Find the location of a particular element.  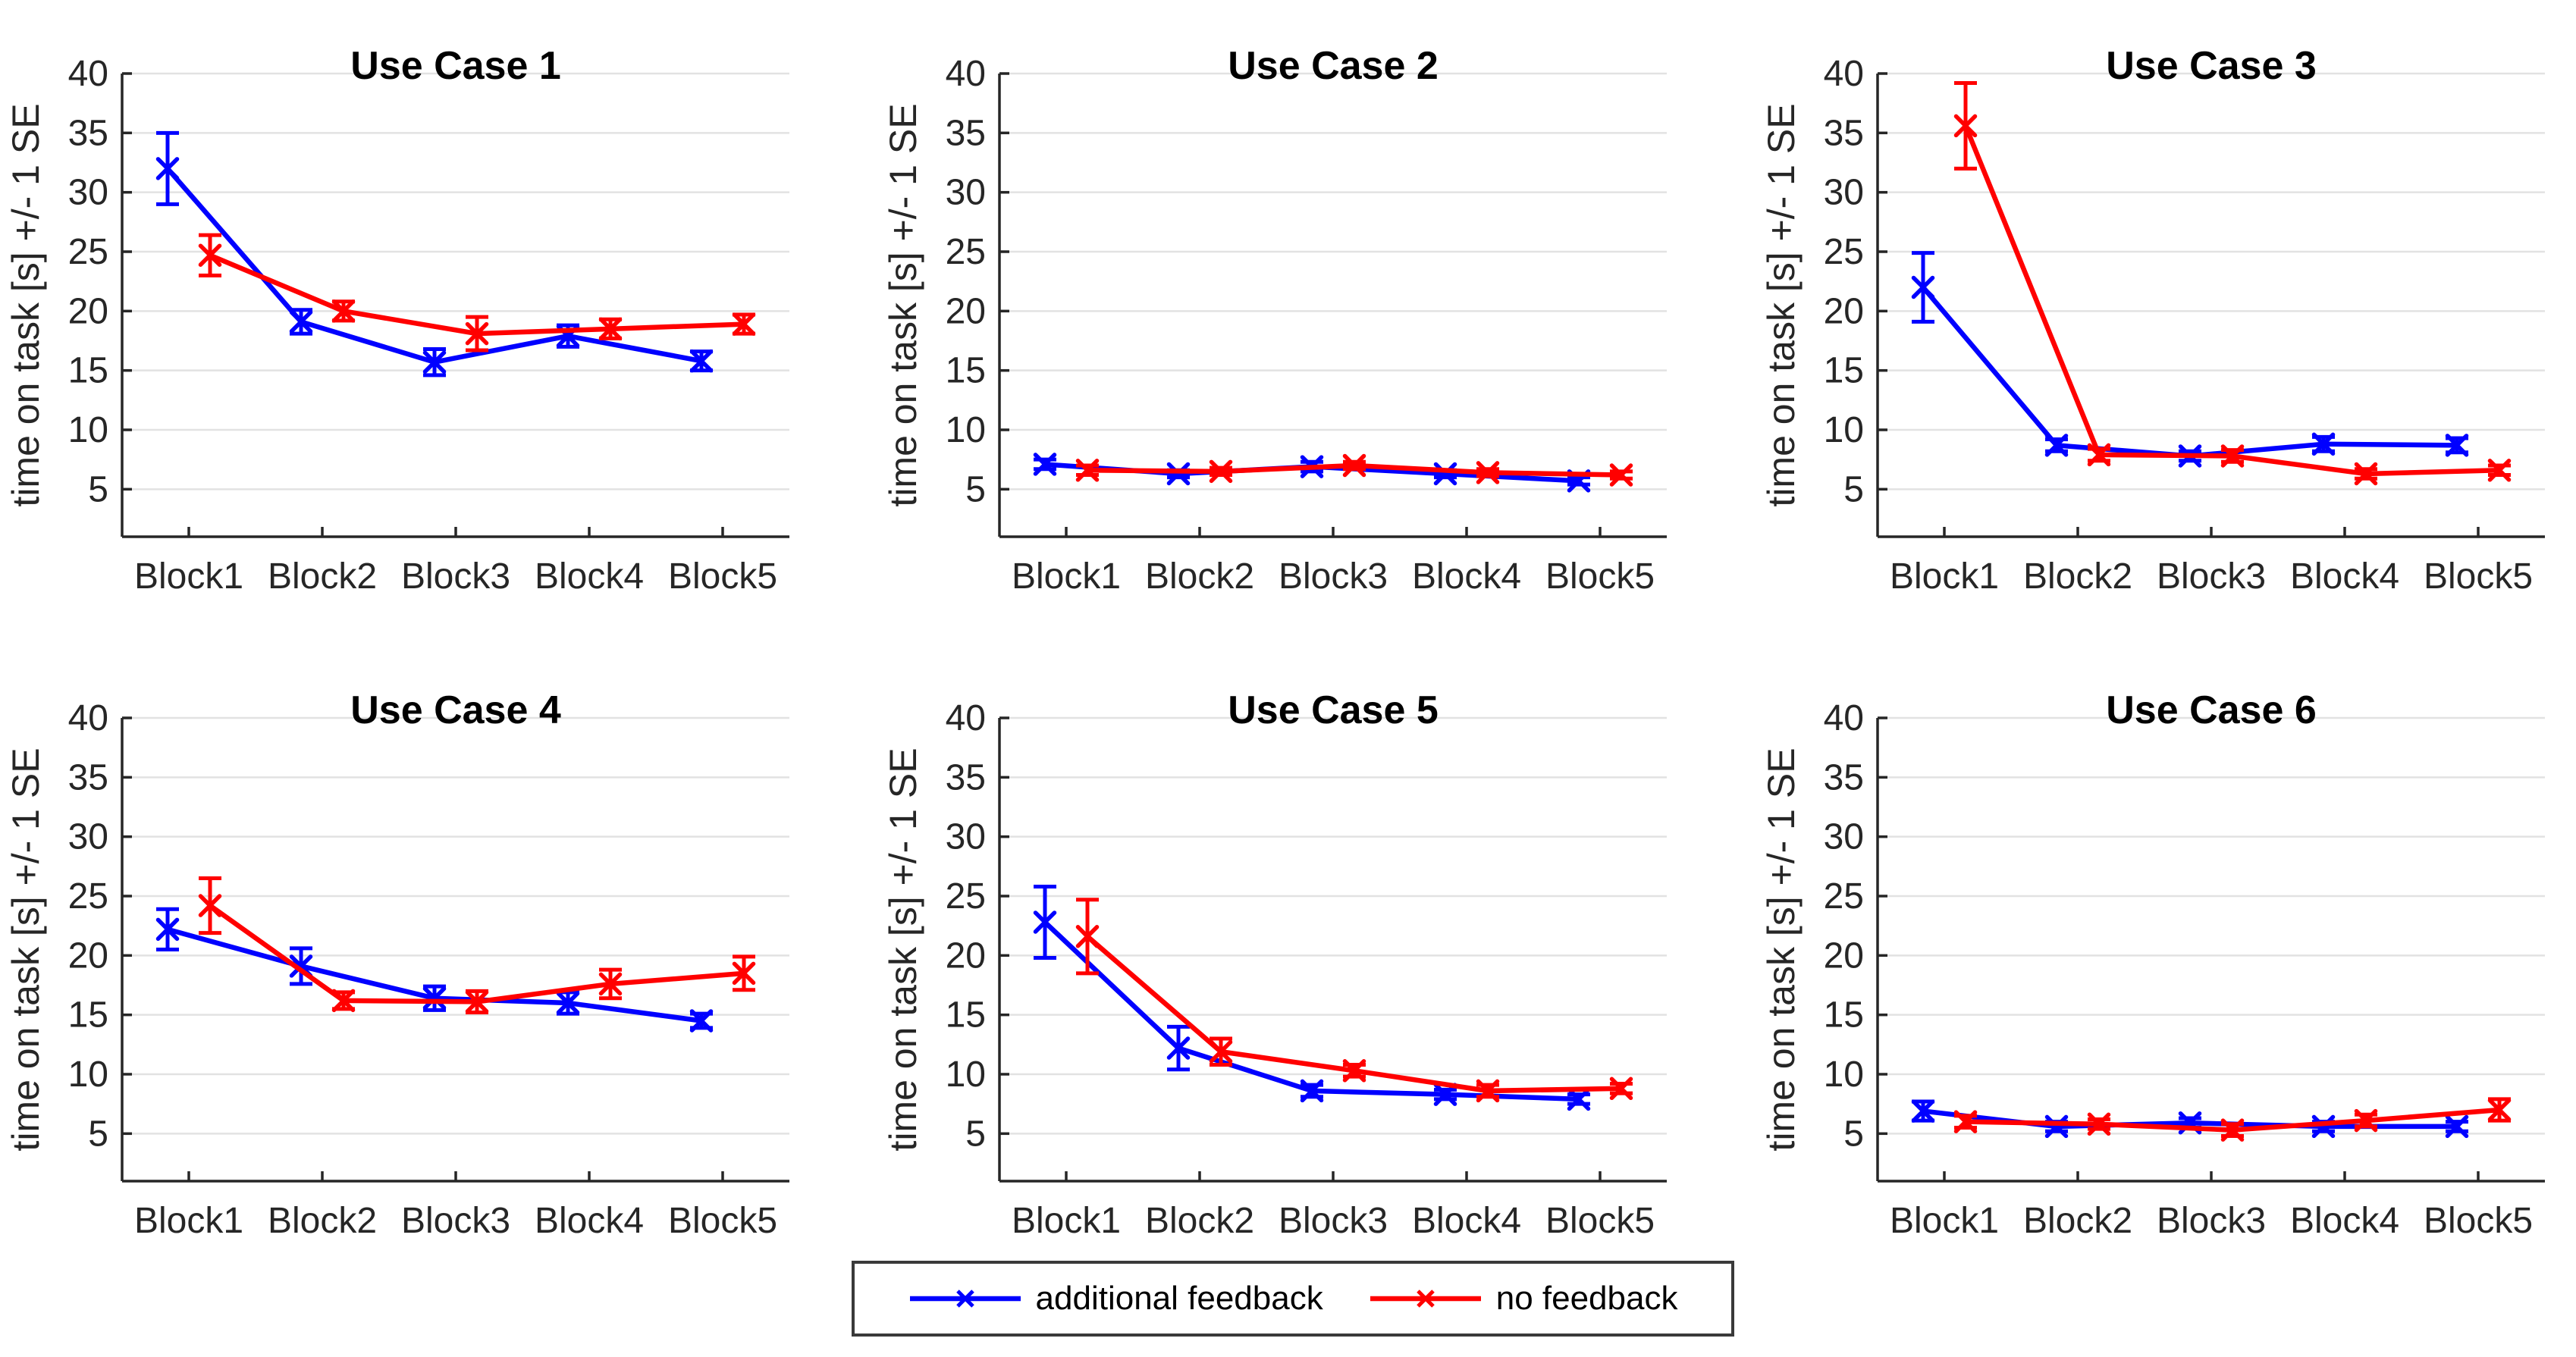

panel-title-use-case-5: Use Case 5 is located at coordinates (1333, 710).